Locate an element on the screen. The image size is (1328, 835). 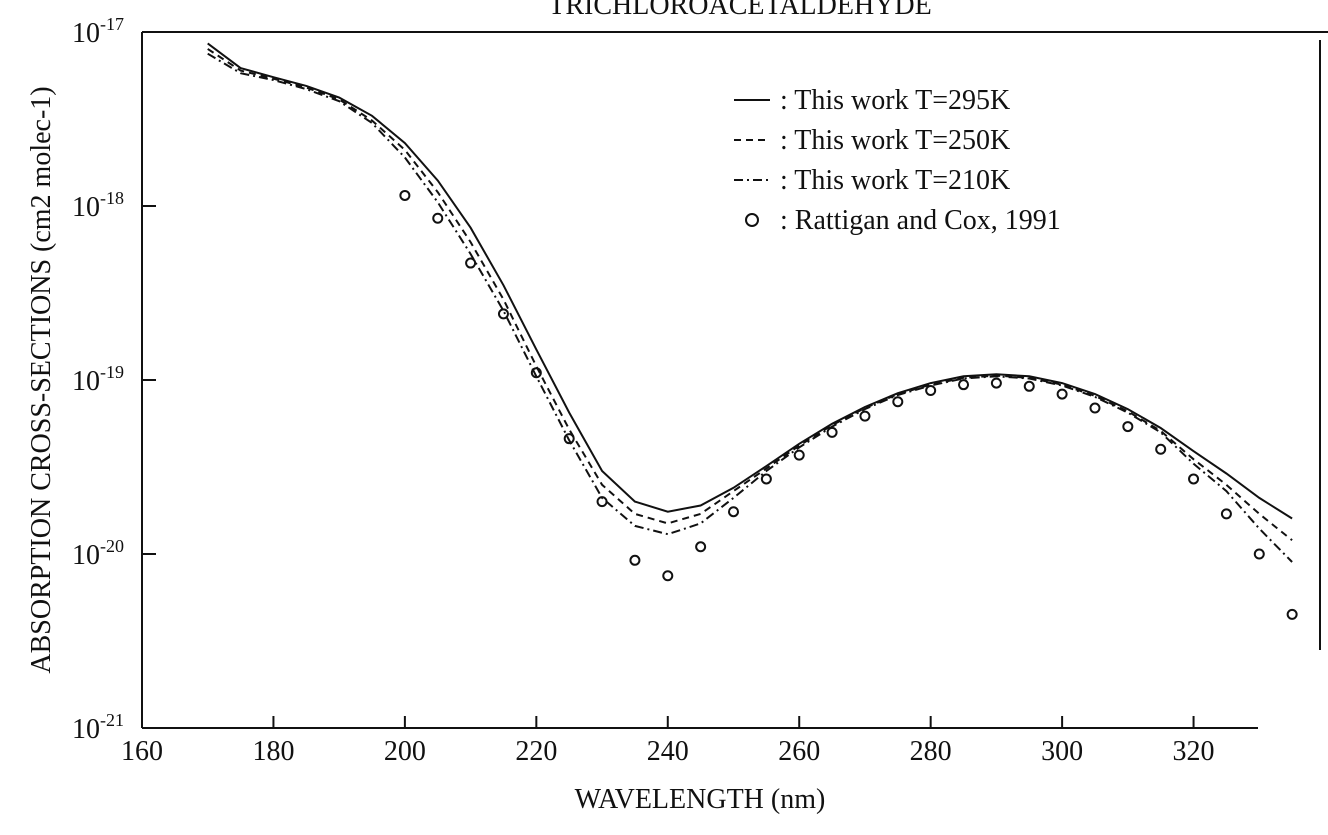
x-tick-label: 220 is located at coordinates (536, 751).